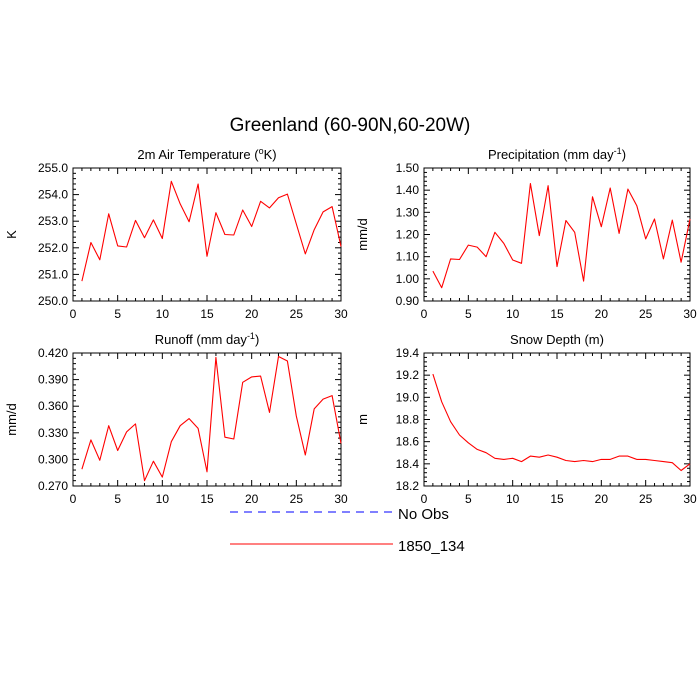 Image resolution: width=700 pixels, height=700 pixels. What do you see at coordinates (408, 190) in the screenshot?
I see `panel-precipitation-ytick-label: 1.40` at bounding box center [408, 190].